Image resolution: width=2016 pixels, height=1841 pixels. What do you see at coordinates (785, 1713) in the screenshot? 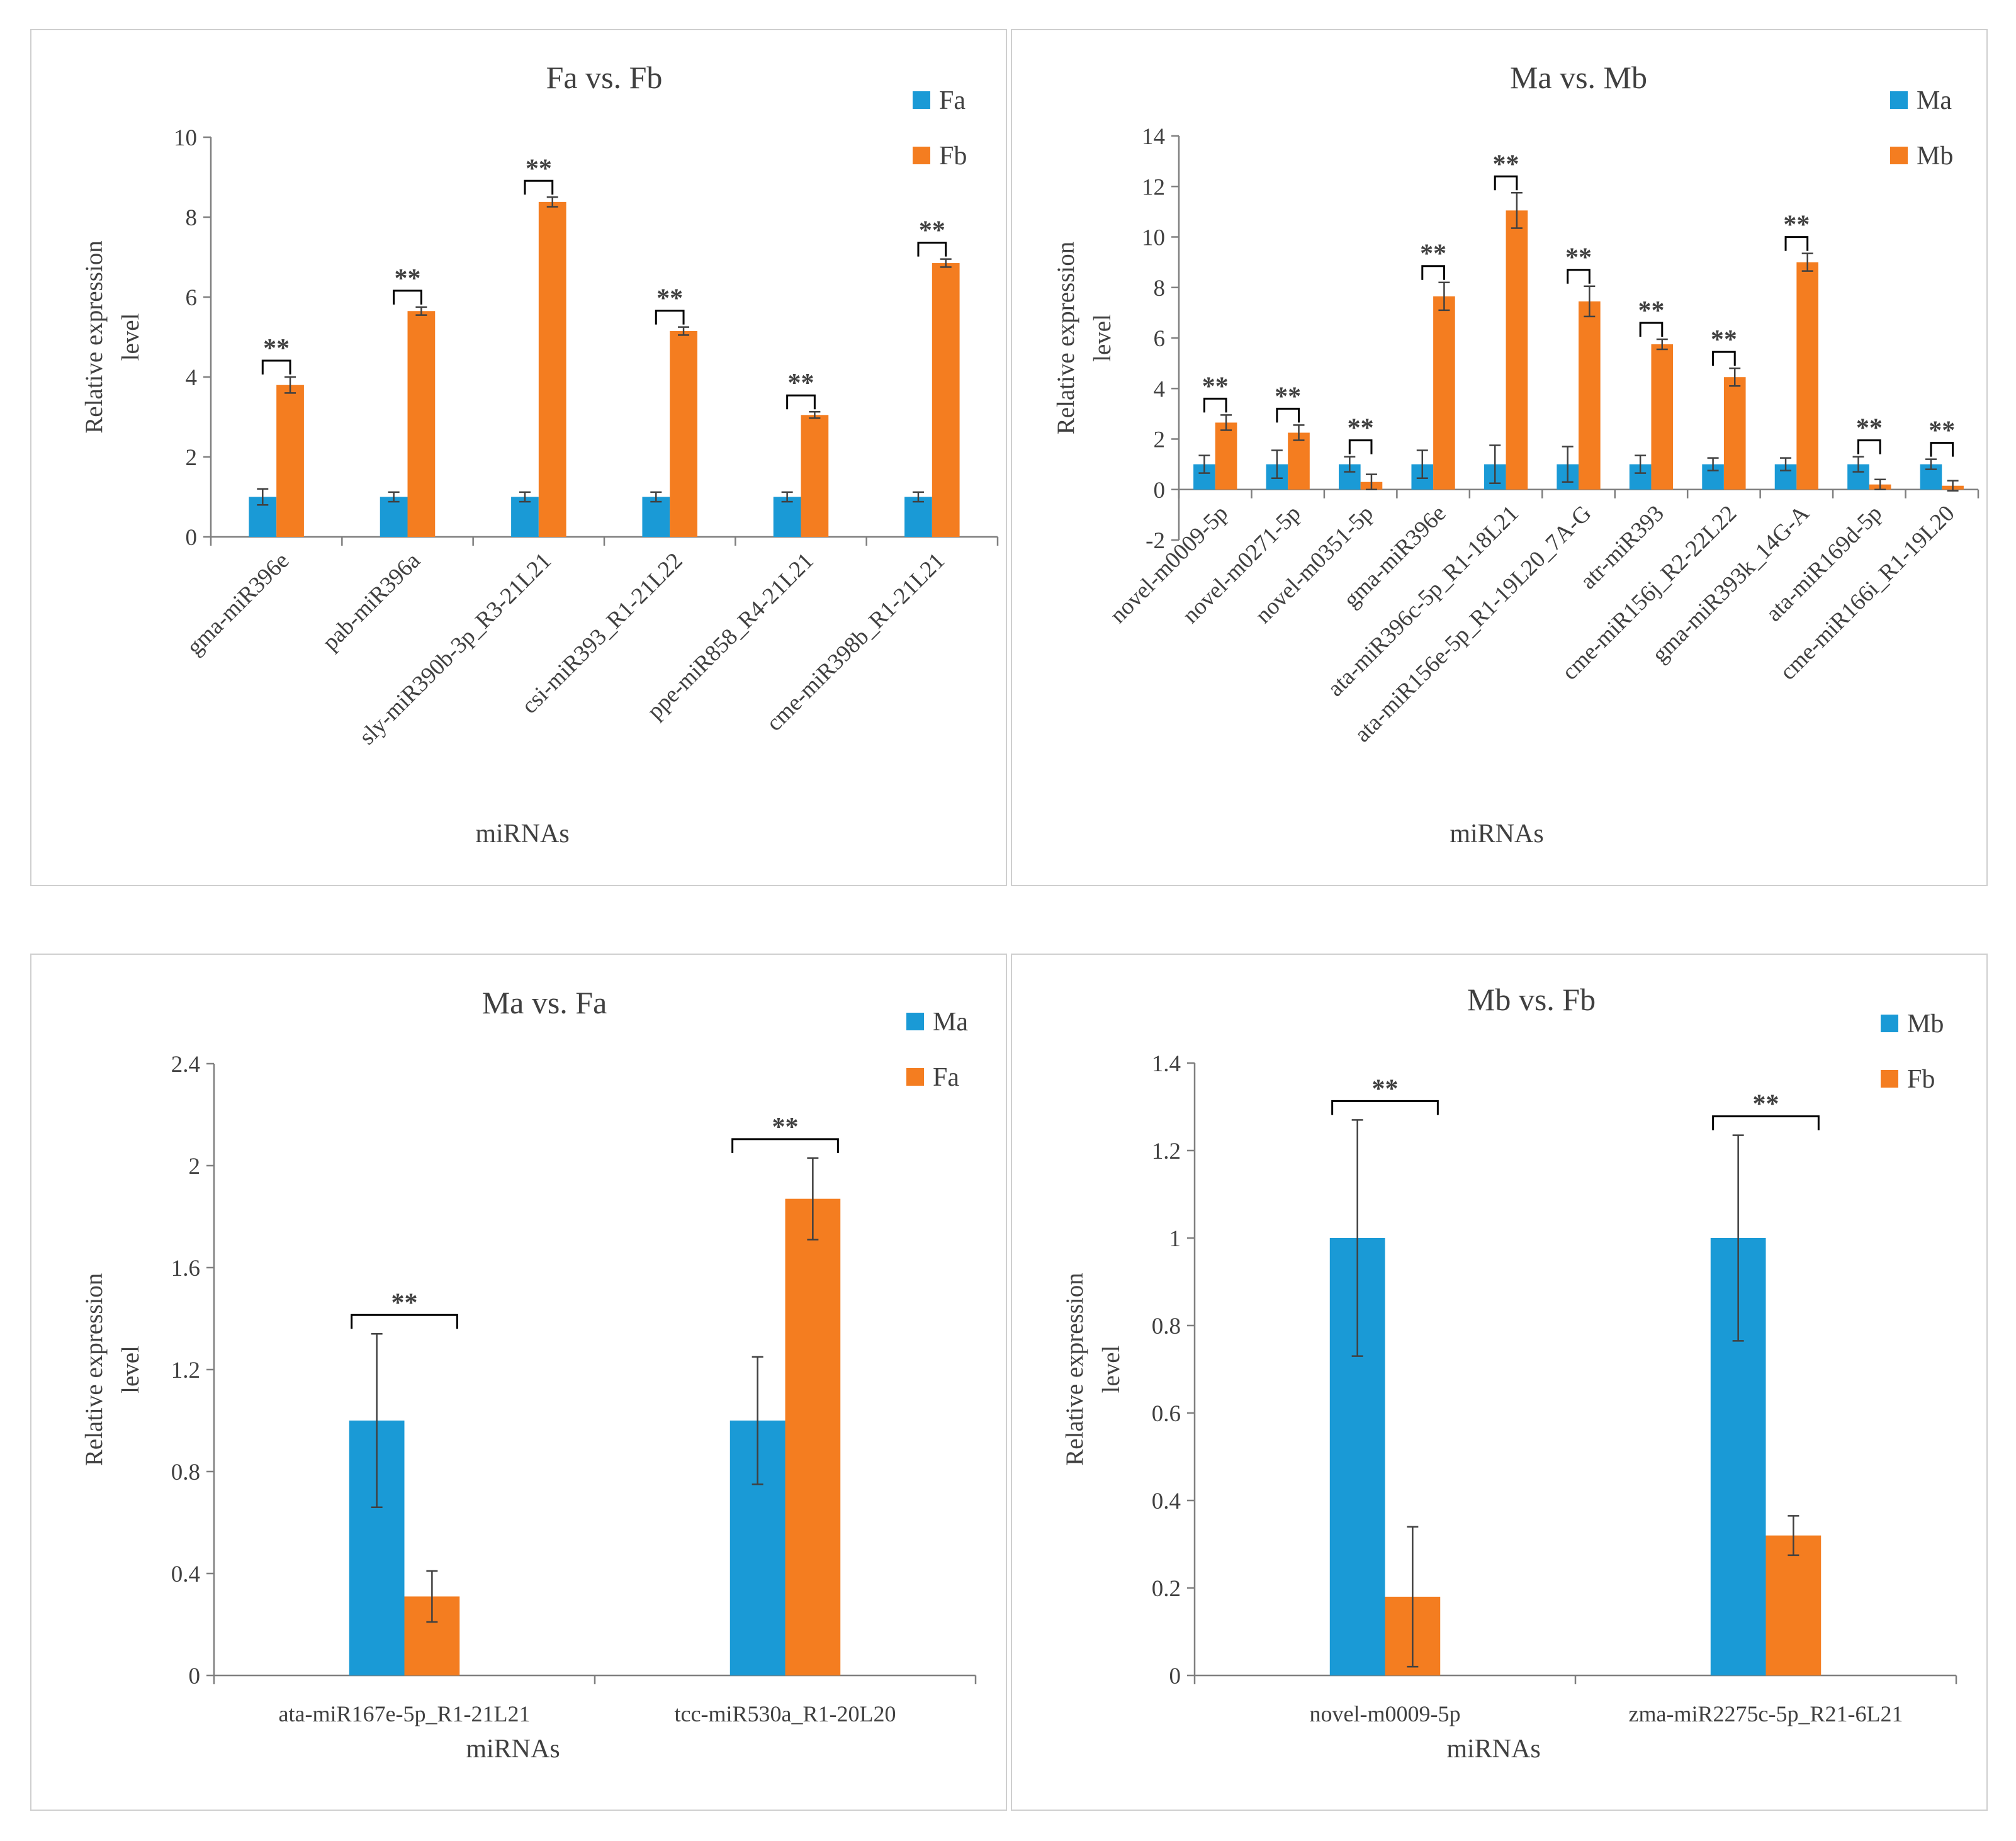
I see `x-tick-label: tcc-miR530a_R1-20L20` at bounding box center [785, 1713].